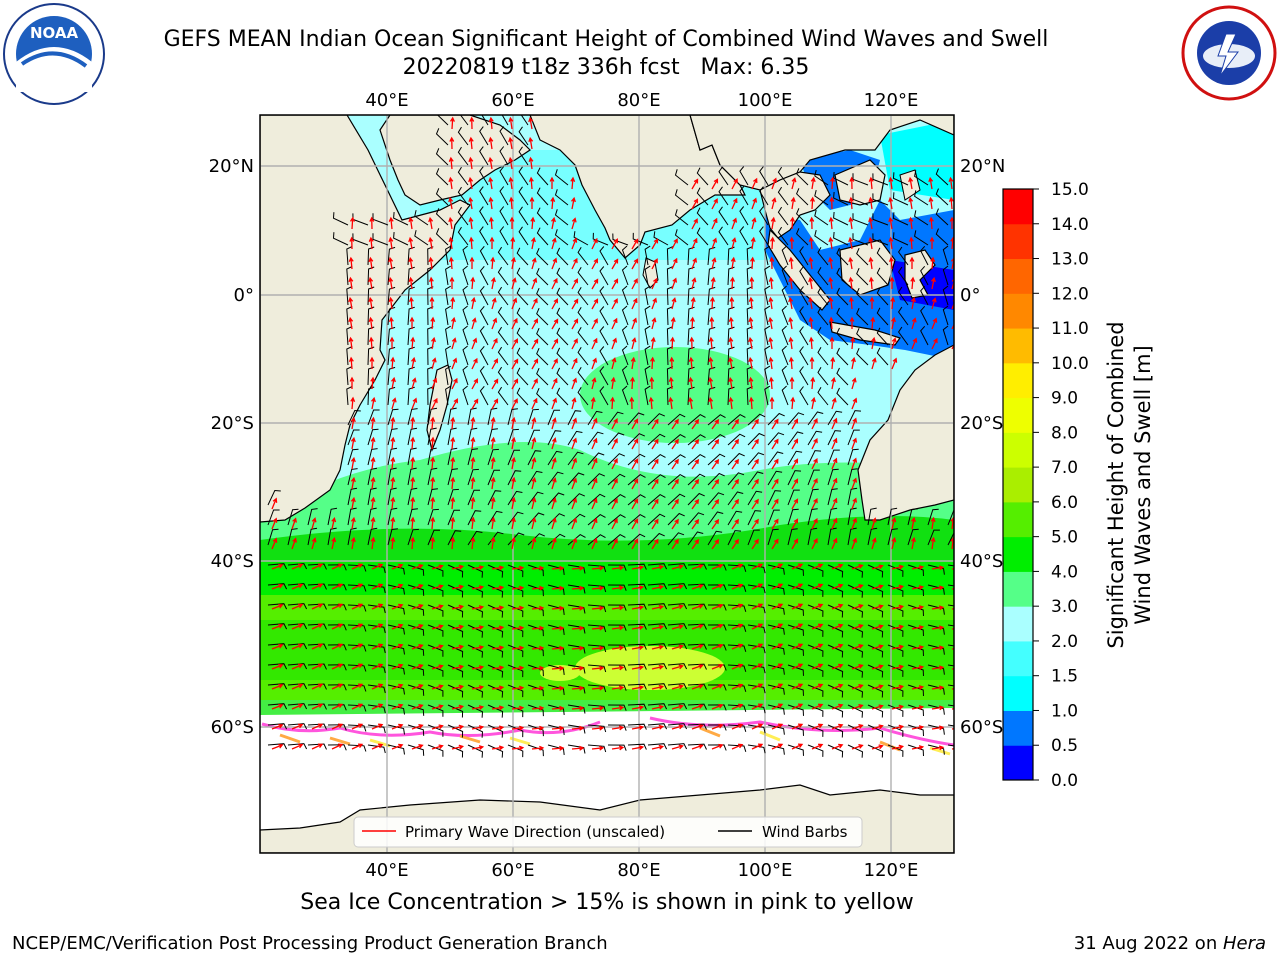 This screenshot has width=1280, height=960. What do you see at coordinates (232, 561) in the screenshot?
I see `lat-tick-left: 40°S` at bounding box center [232, 561].